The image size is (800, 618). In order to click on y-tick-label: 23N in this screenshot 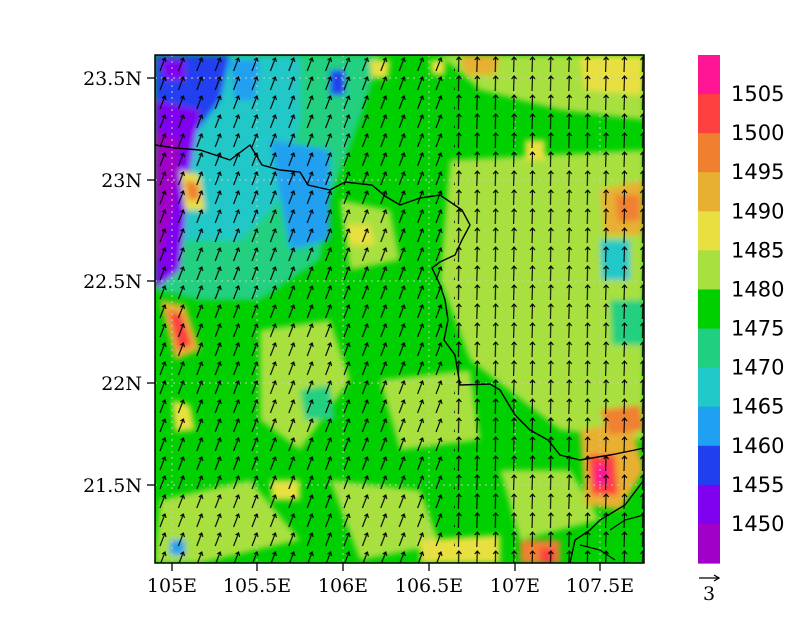, I will do `click(121, 181)`.